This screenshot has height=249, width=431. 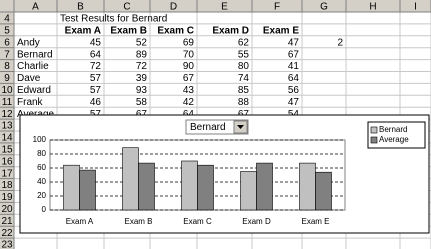 I want to click on row-header: 21, so click(x=7, y=221).